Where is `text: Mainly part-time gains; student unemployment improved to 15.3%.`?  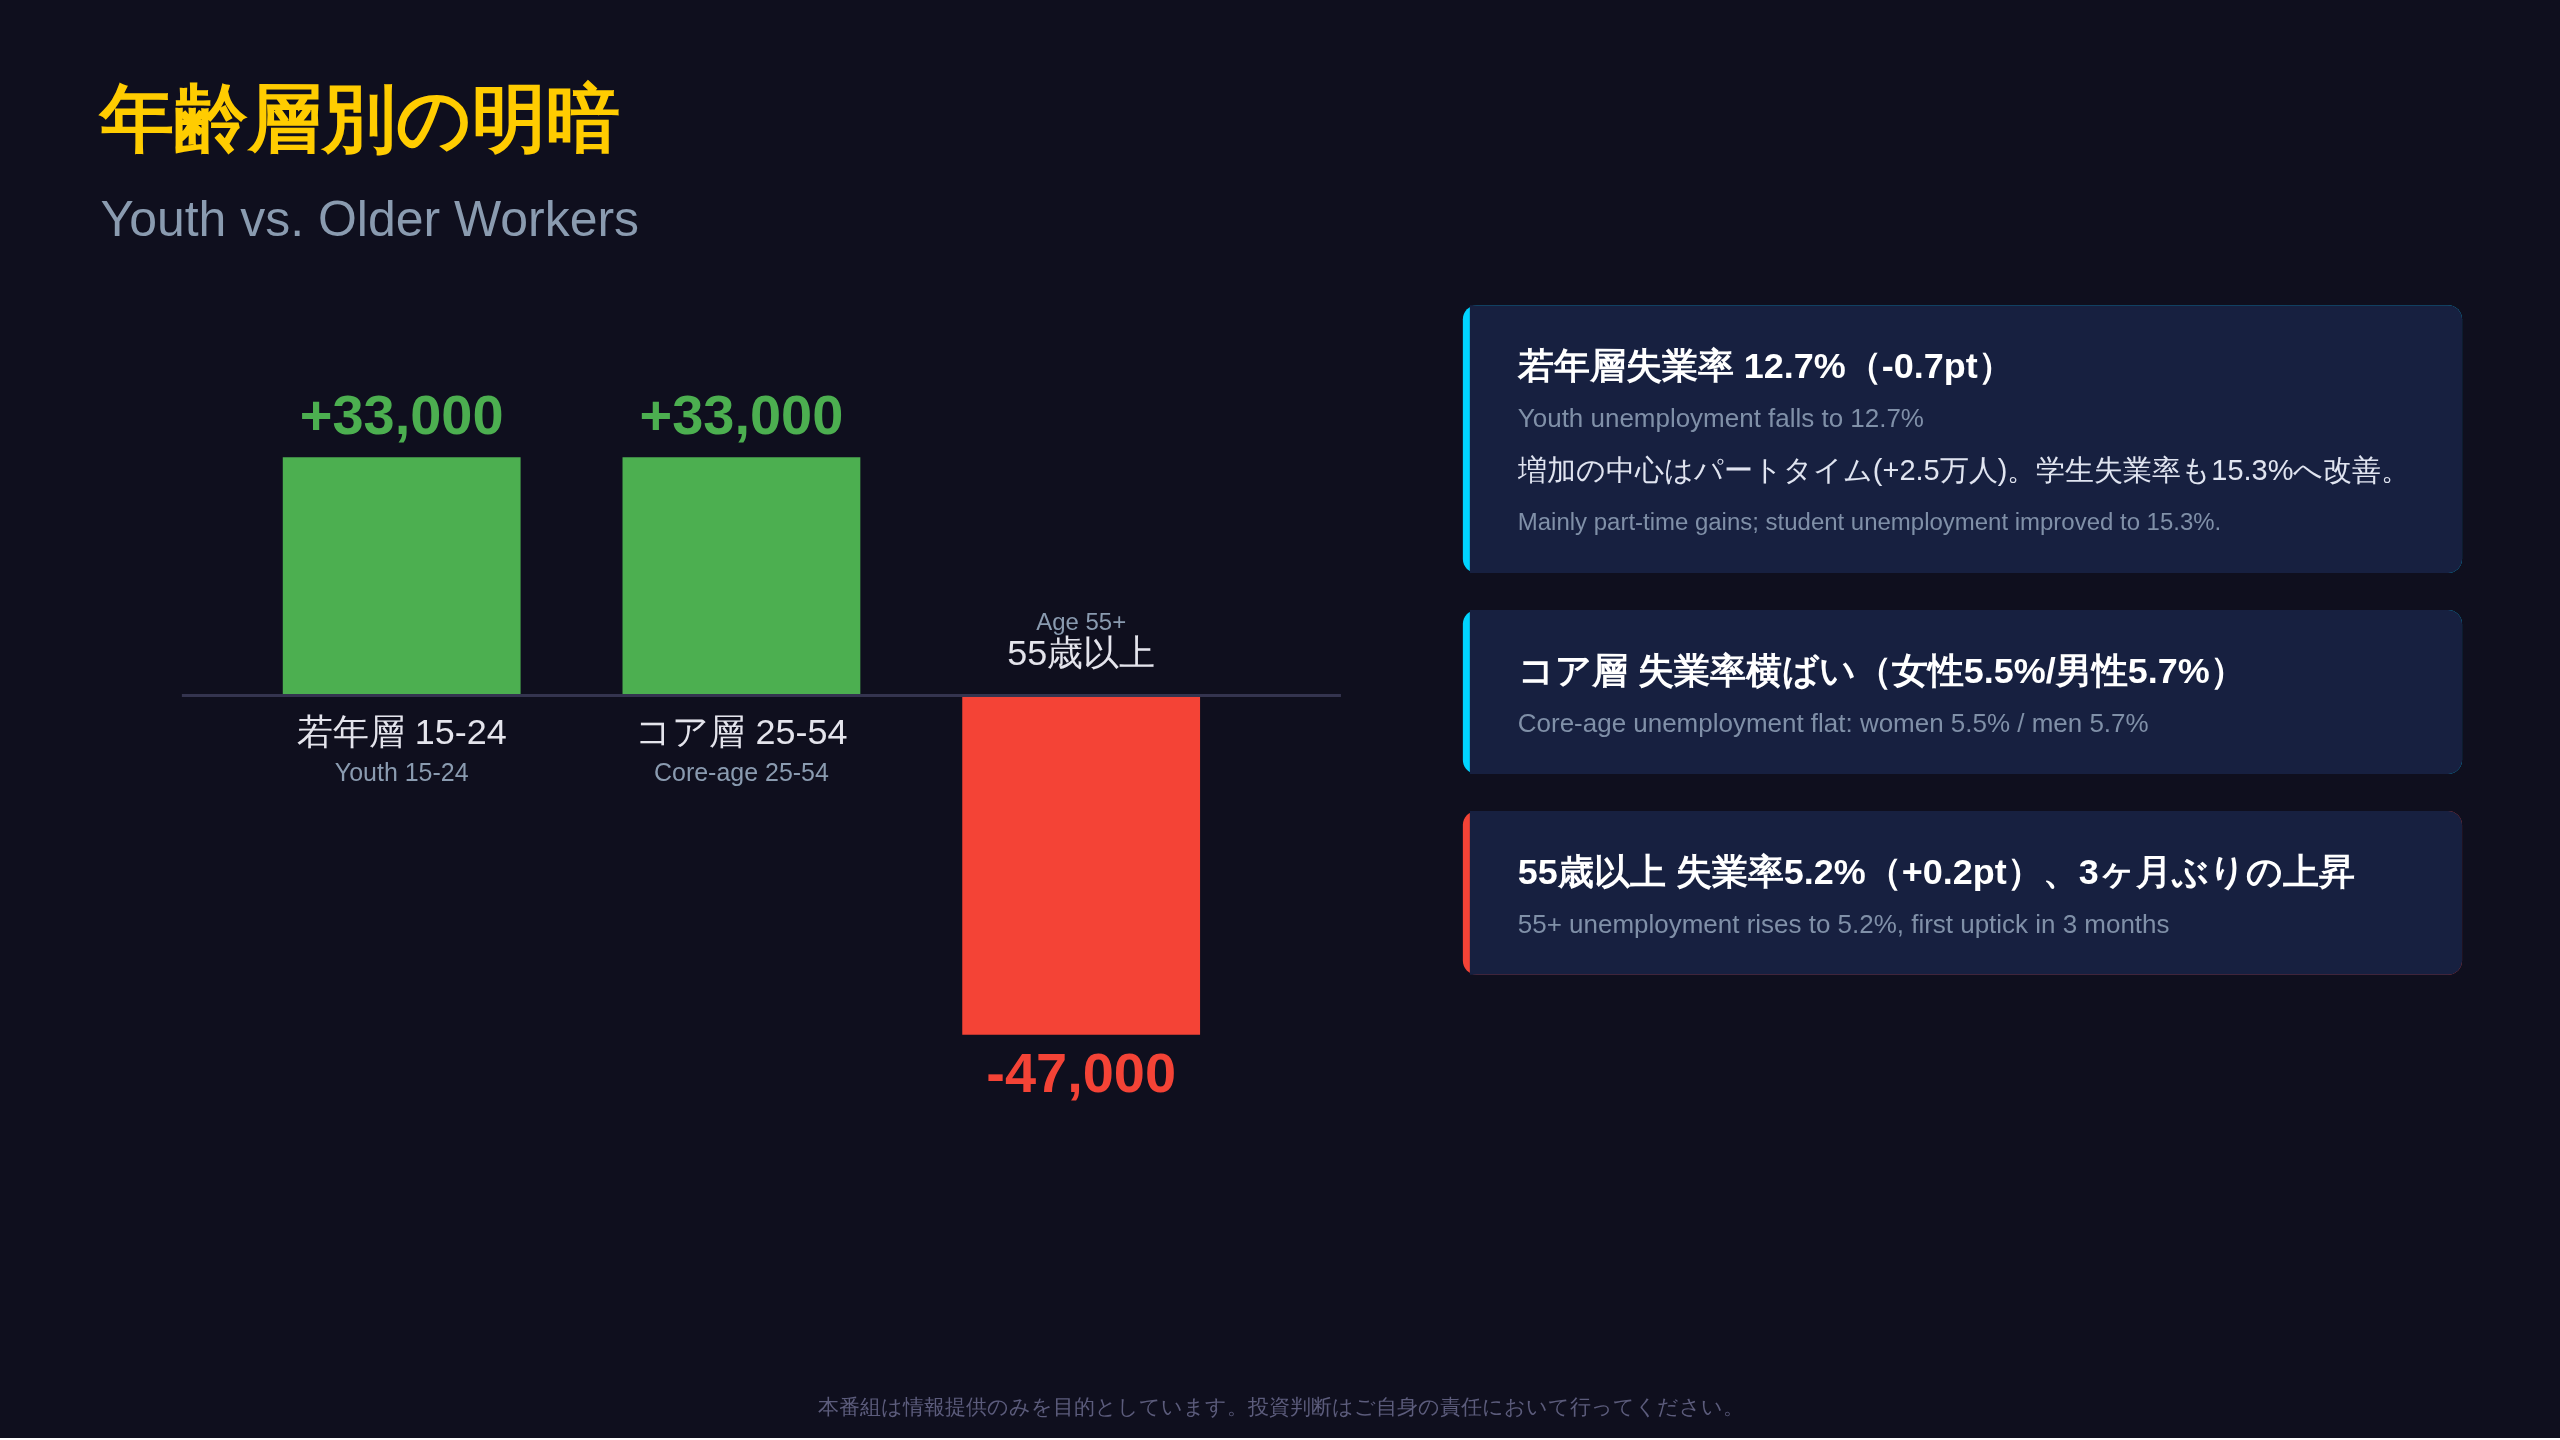
text: Mainly part-time gains; student unemployment improved to 15.3%. is located at coordinates (1869, 522).